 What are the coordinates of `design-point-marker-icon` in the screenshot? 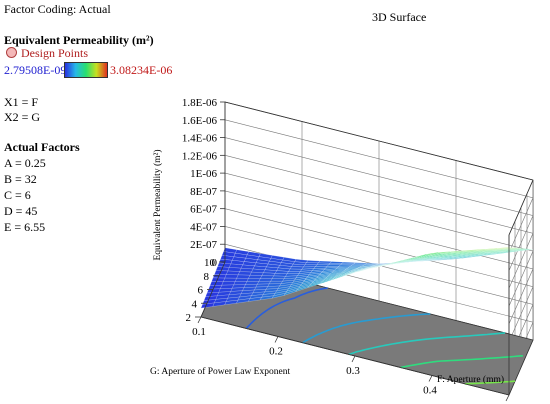 It's located at (11, 52).